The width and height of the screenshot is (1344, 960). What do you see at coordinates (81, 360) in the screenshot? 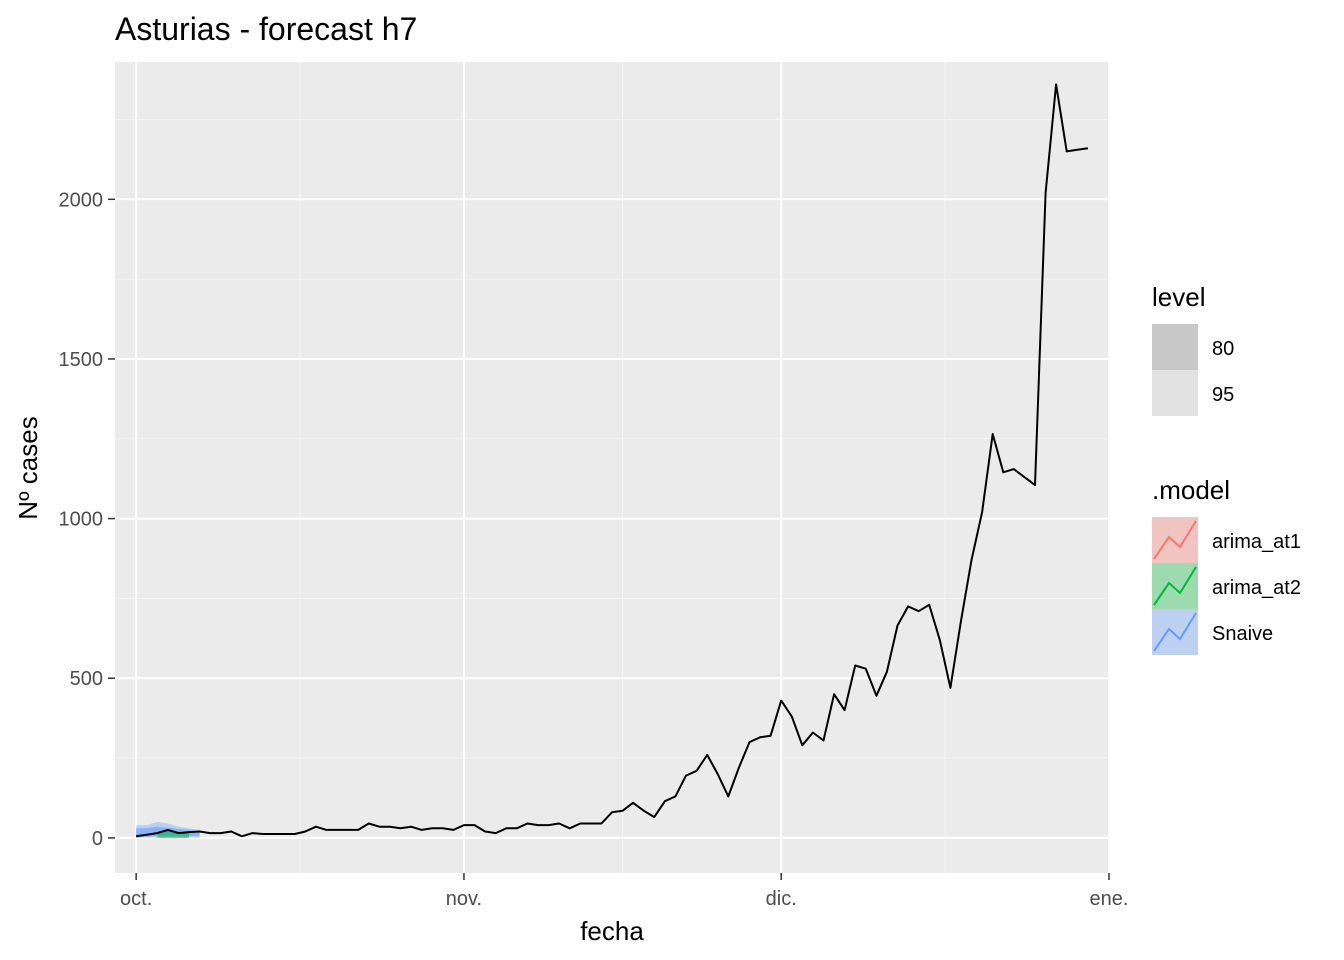
I see `y-tick-label: 1500` at bounding box center [81, 360].